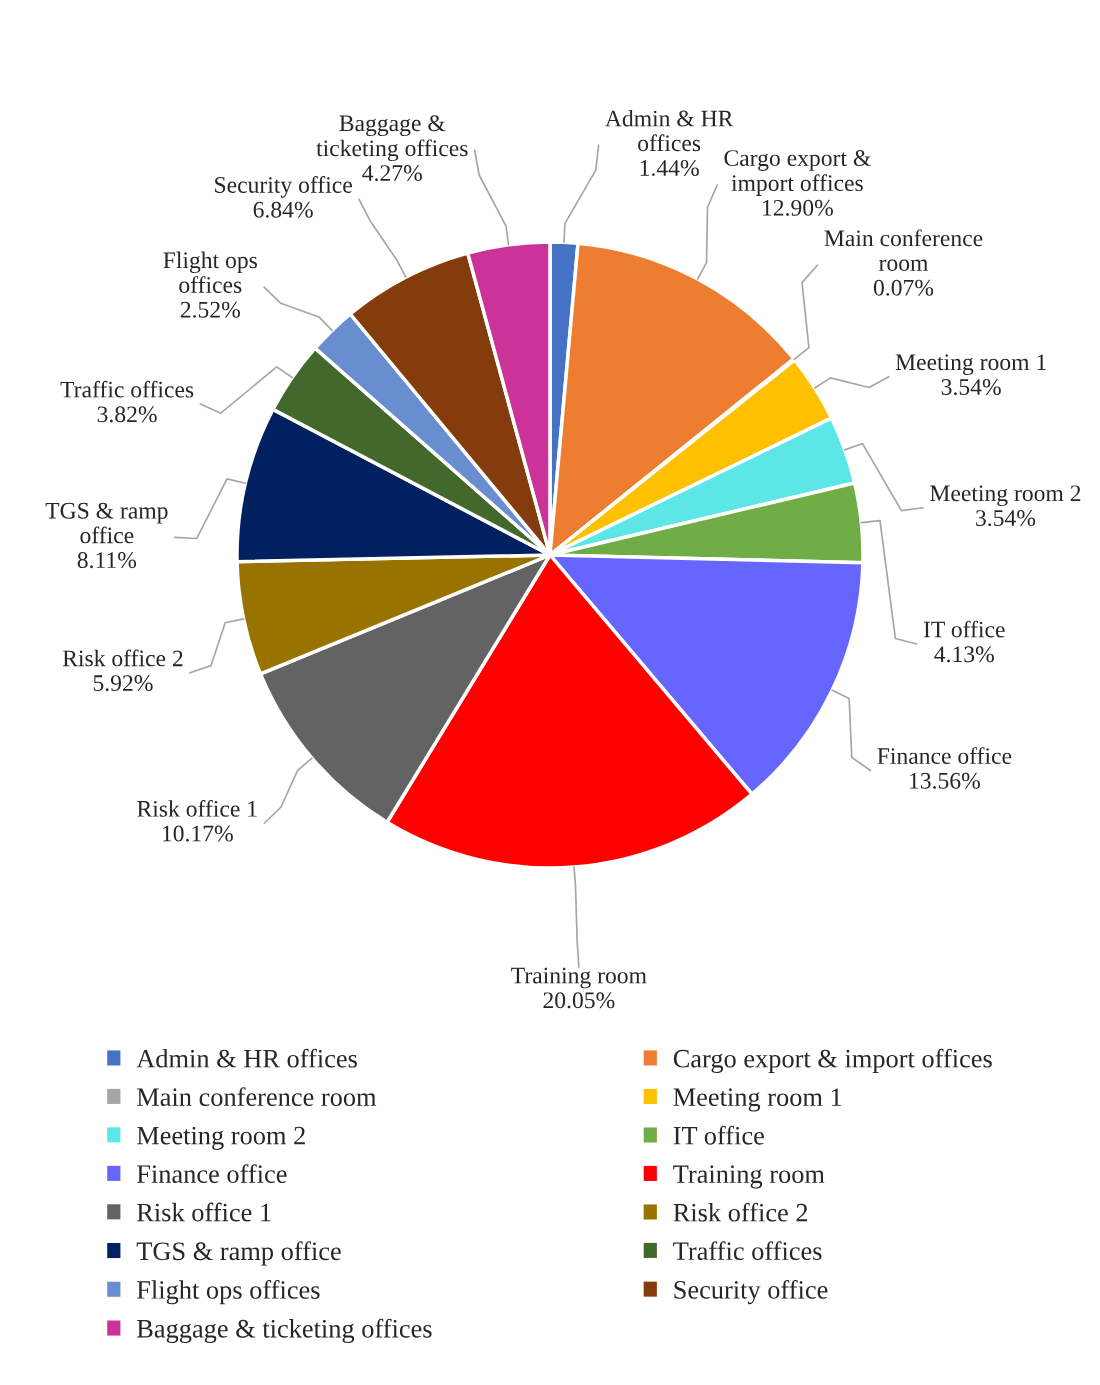 The image size is (1100, 1385). What do you see at coordinates (579, 1000) in the screenshot?
I see `data-label: 20.05%` at bounding box center [579, 1000].